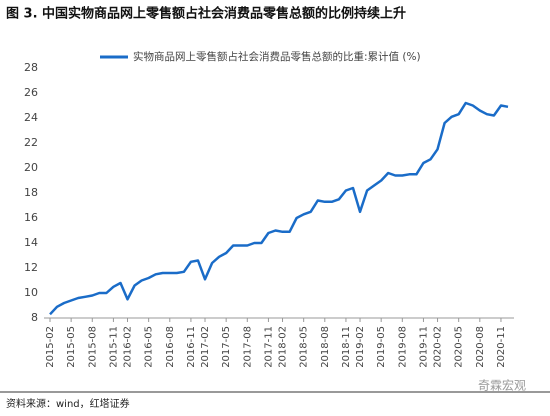  What do you see at coordinates (226, 347) in the screenshot?
I see `x-tick-label: 2017-05` at bounding box center [226, 347].